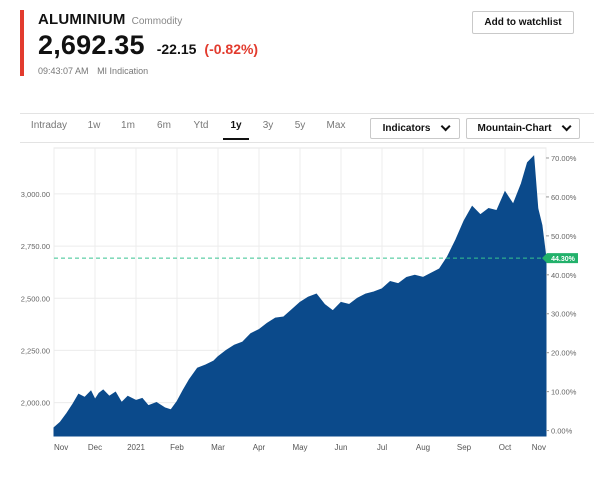 The width and height of the screenshot is (600, 477). Describe the element at coordinates (564, 236) in the screenshot. I see `right-tick-label: 50.00%` at that location.